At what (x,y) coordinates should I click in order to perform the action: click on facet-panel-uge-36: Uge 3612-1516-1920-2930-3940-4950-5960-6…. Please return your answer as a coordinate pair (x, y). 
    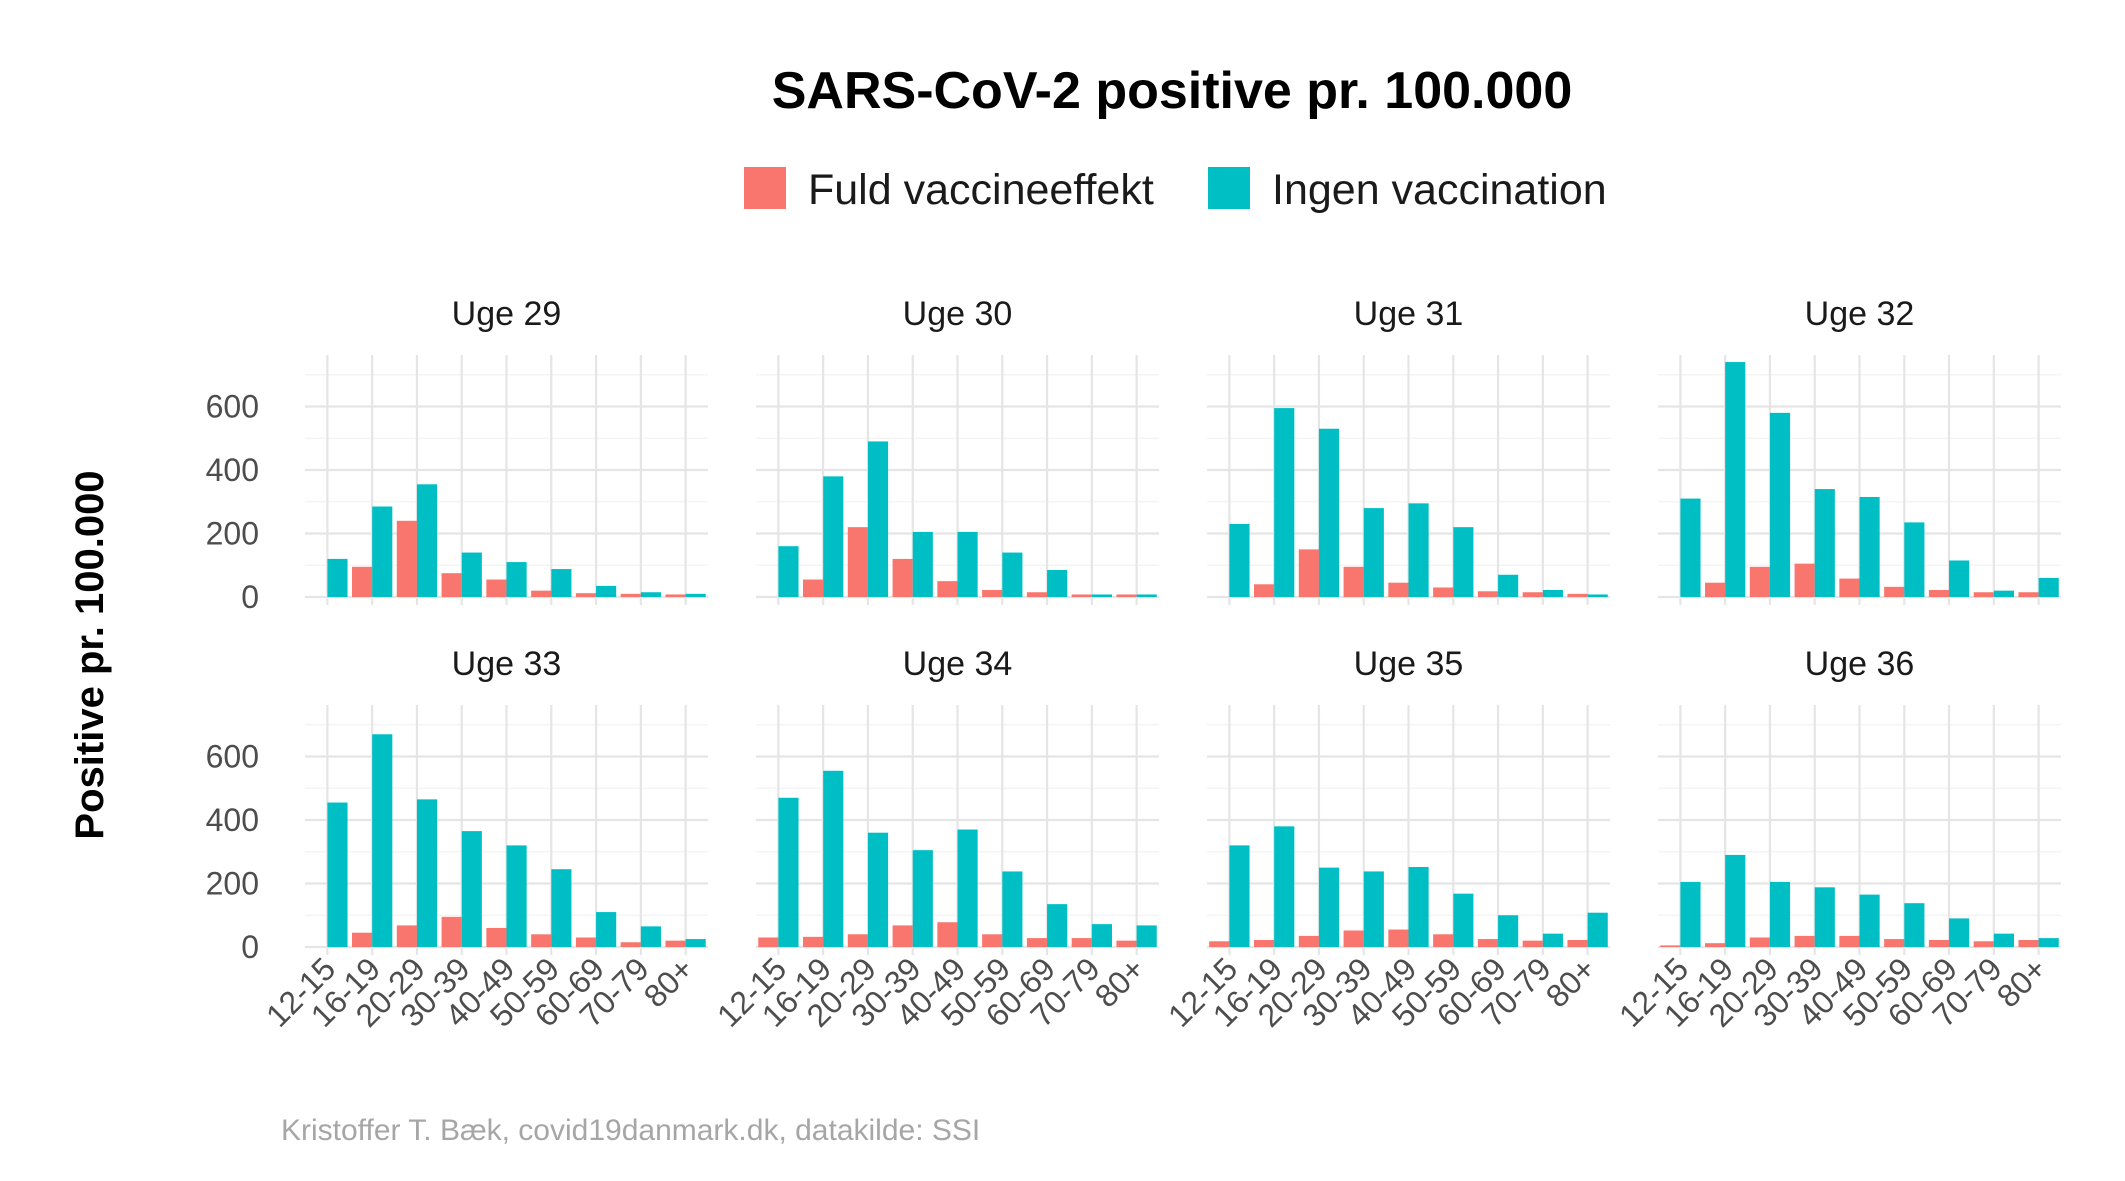
    Looking at the image, I should click on (1836, 839).